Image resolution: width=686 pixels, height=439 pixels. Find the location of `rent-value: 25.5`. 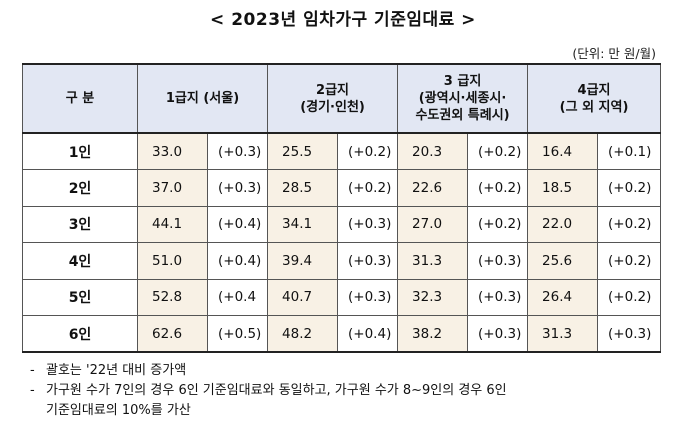

rent-value: 25.5 is located at coordinates (303, 151).